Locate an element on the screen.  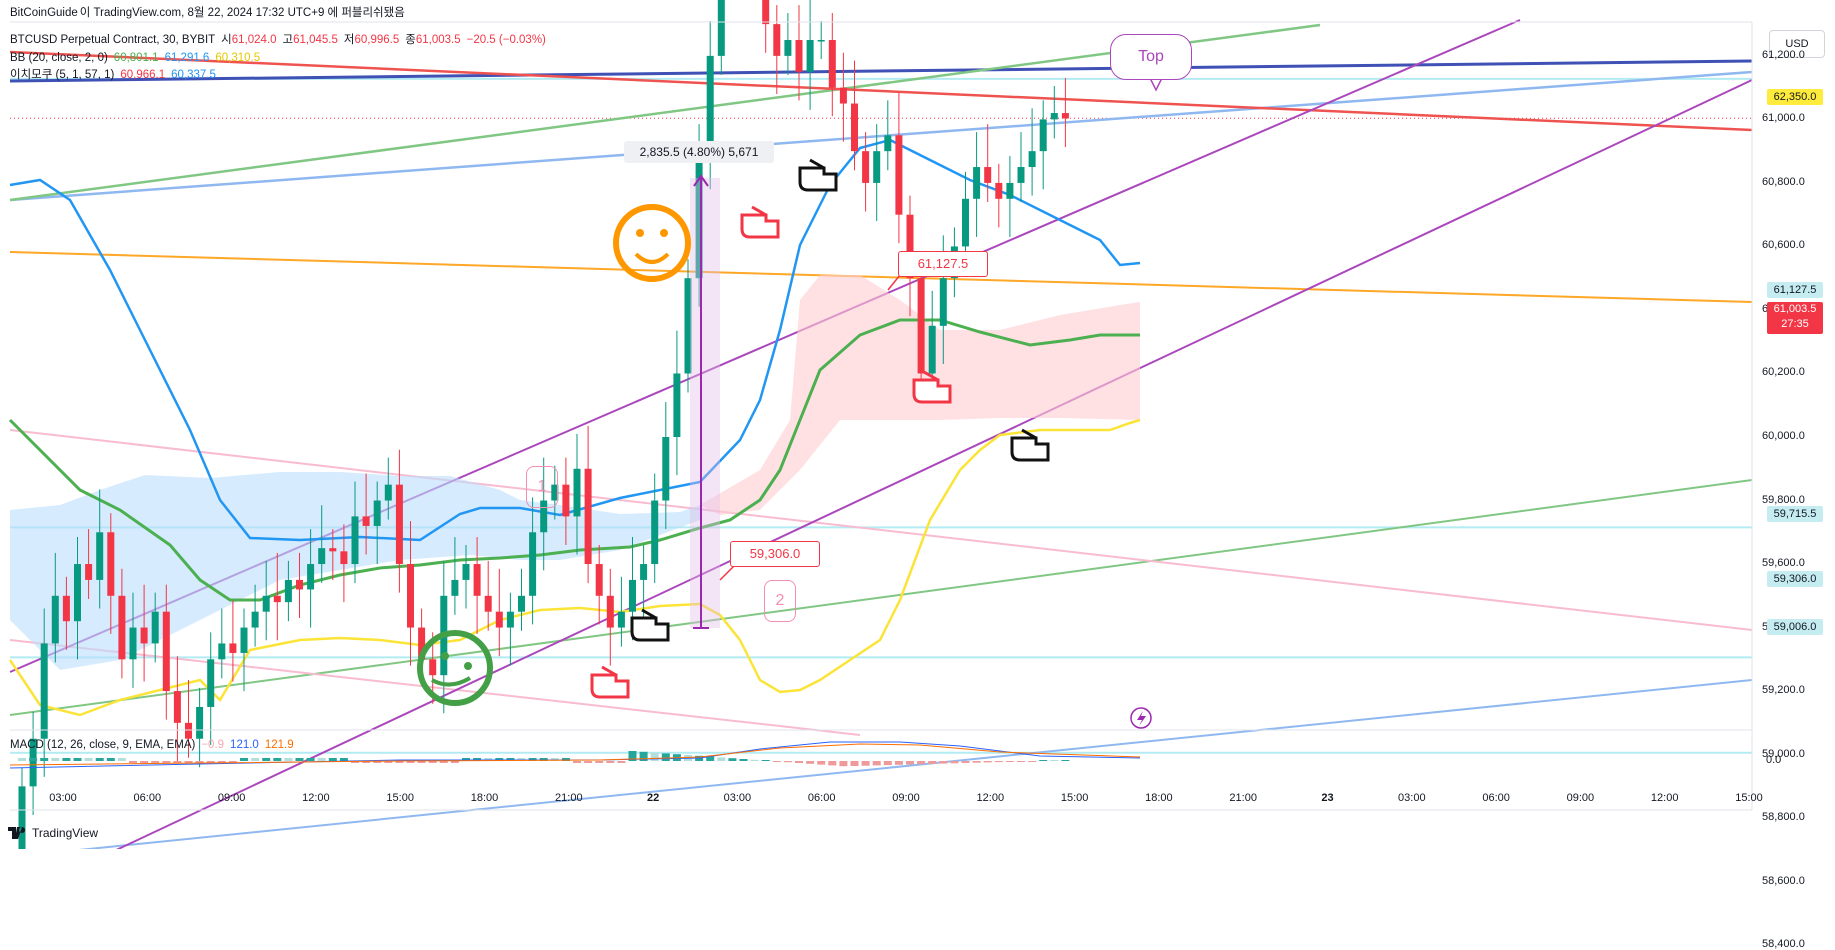
price-tag-59306: 59,306.0 is located at coordinates (1795, 579).